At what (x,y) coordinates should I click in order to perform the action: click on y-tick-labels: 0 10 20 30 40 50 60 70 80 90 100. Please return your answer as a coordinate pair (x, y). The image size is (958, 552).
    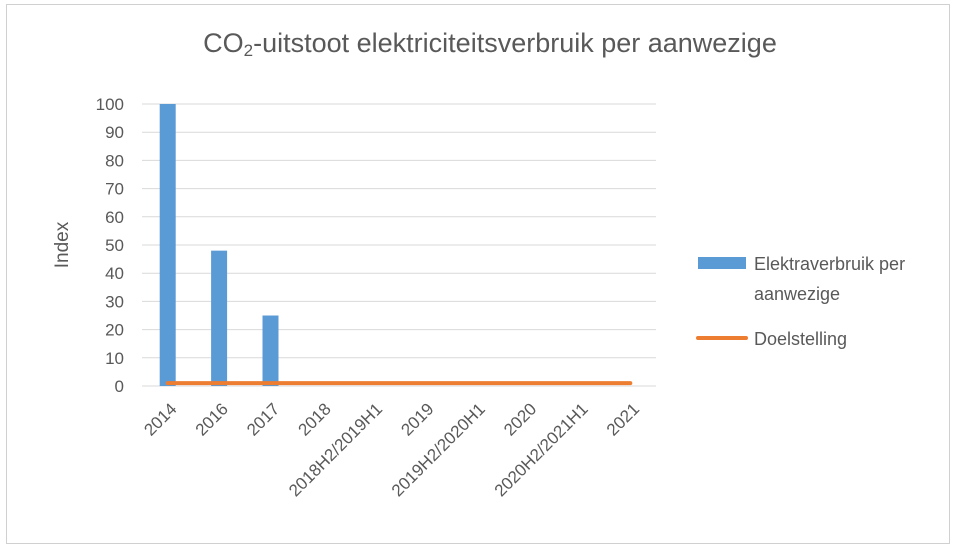
    Looking at the image, I should click on (110, 245).